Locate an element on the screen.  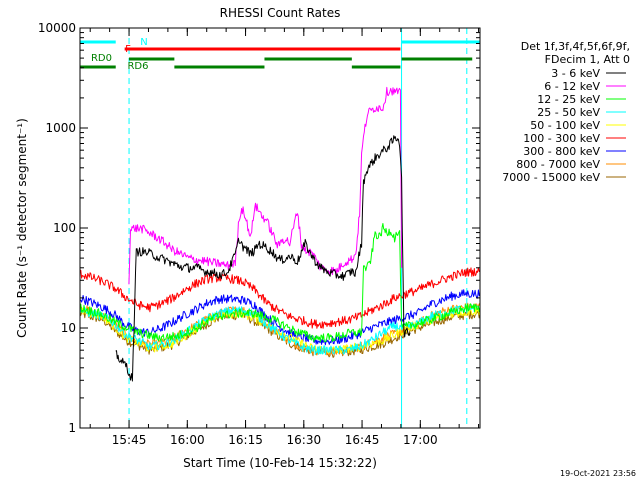
x-tick-label: 17:00 is located at coordinates (420, 440).